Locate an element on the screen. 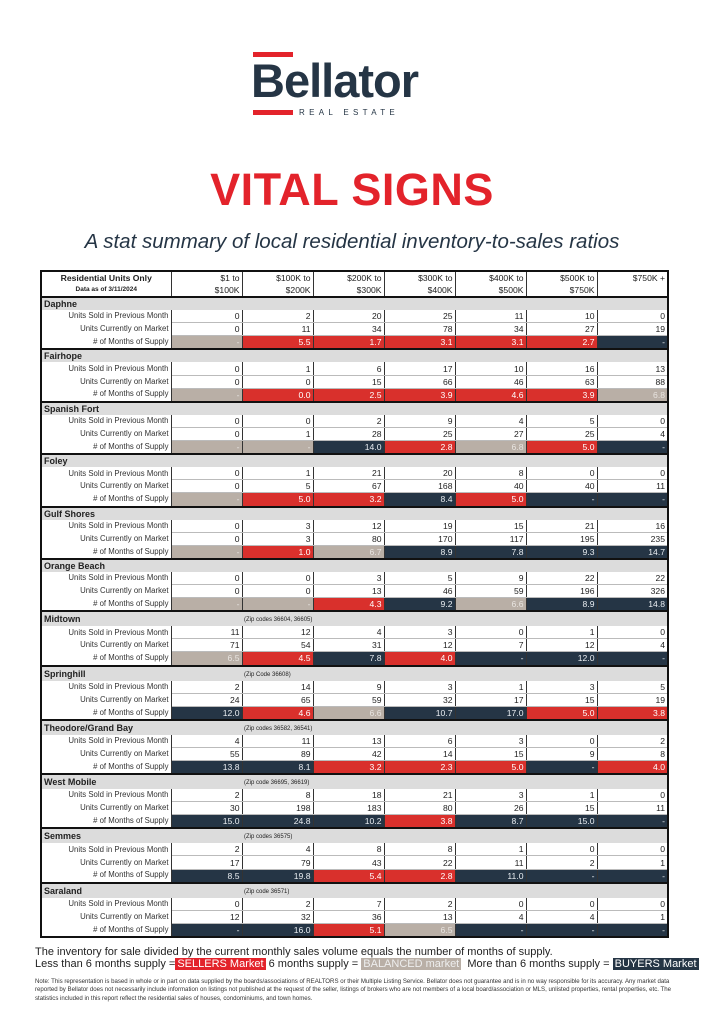 Image resolution: width=704 pixels, height=1024 pixels. area-name: Gulf Shores is located at coordinates (70, 513).